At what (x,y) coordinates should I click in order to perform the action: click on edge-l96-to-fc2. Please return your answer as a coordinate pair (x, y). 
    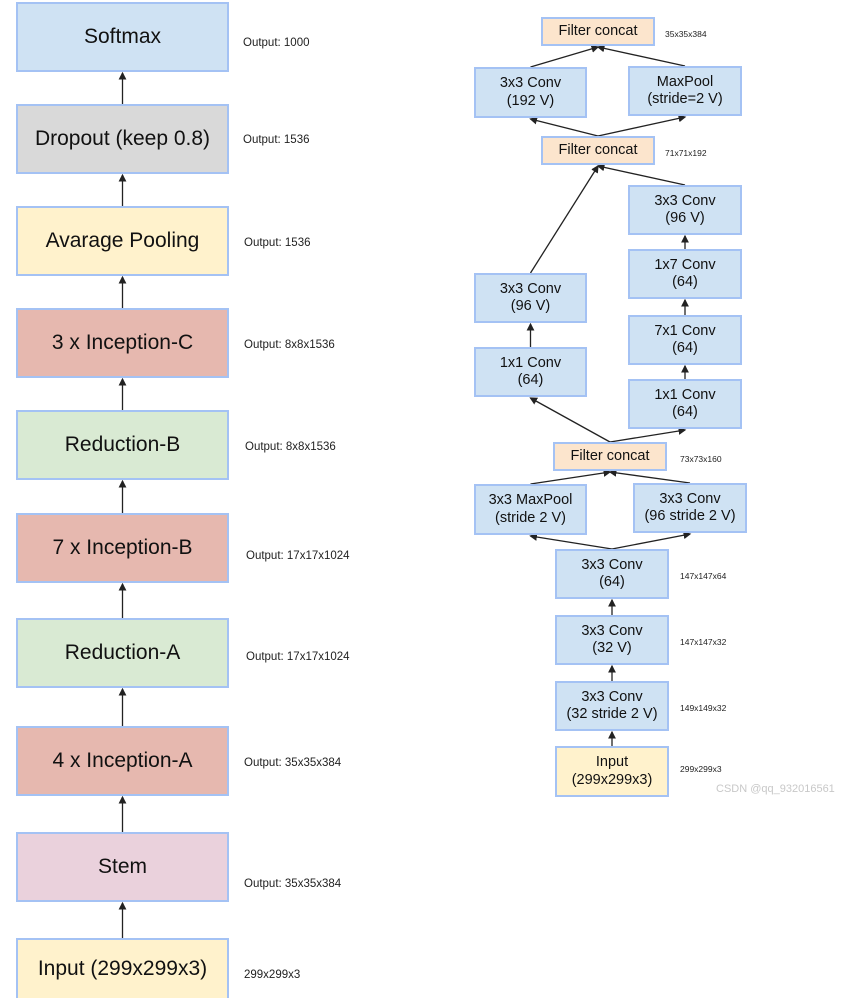
    Looking at the image, I should click on (564, 219).